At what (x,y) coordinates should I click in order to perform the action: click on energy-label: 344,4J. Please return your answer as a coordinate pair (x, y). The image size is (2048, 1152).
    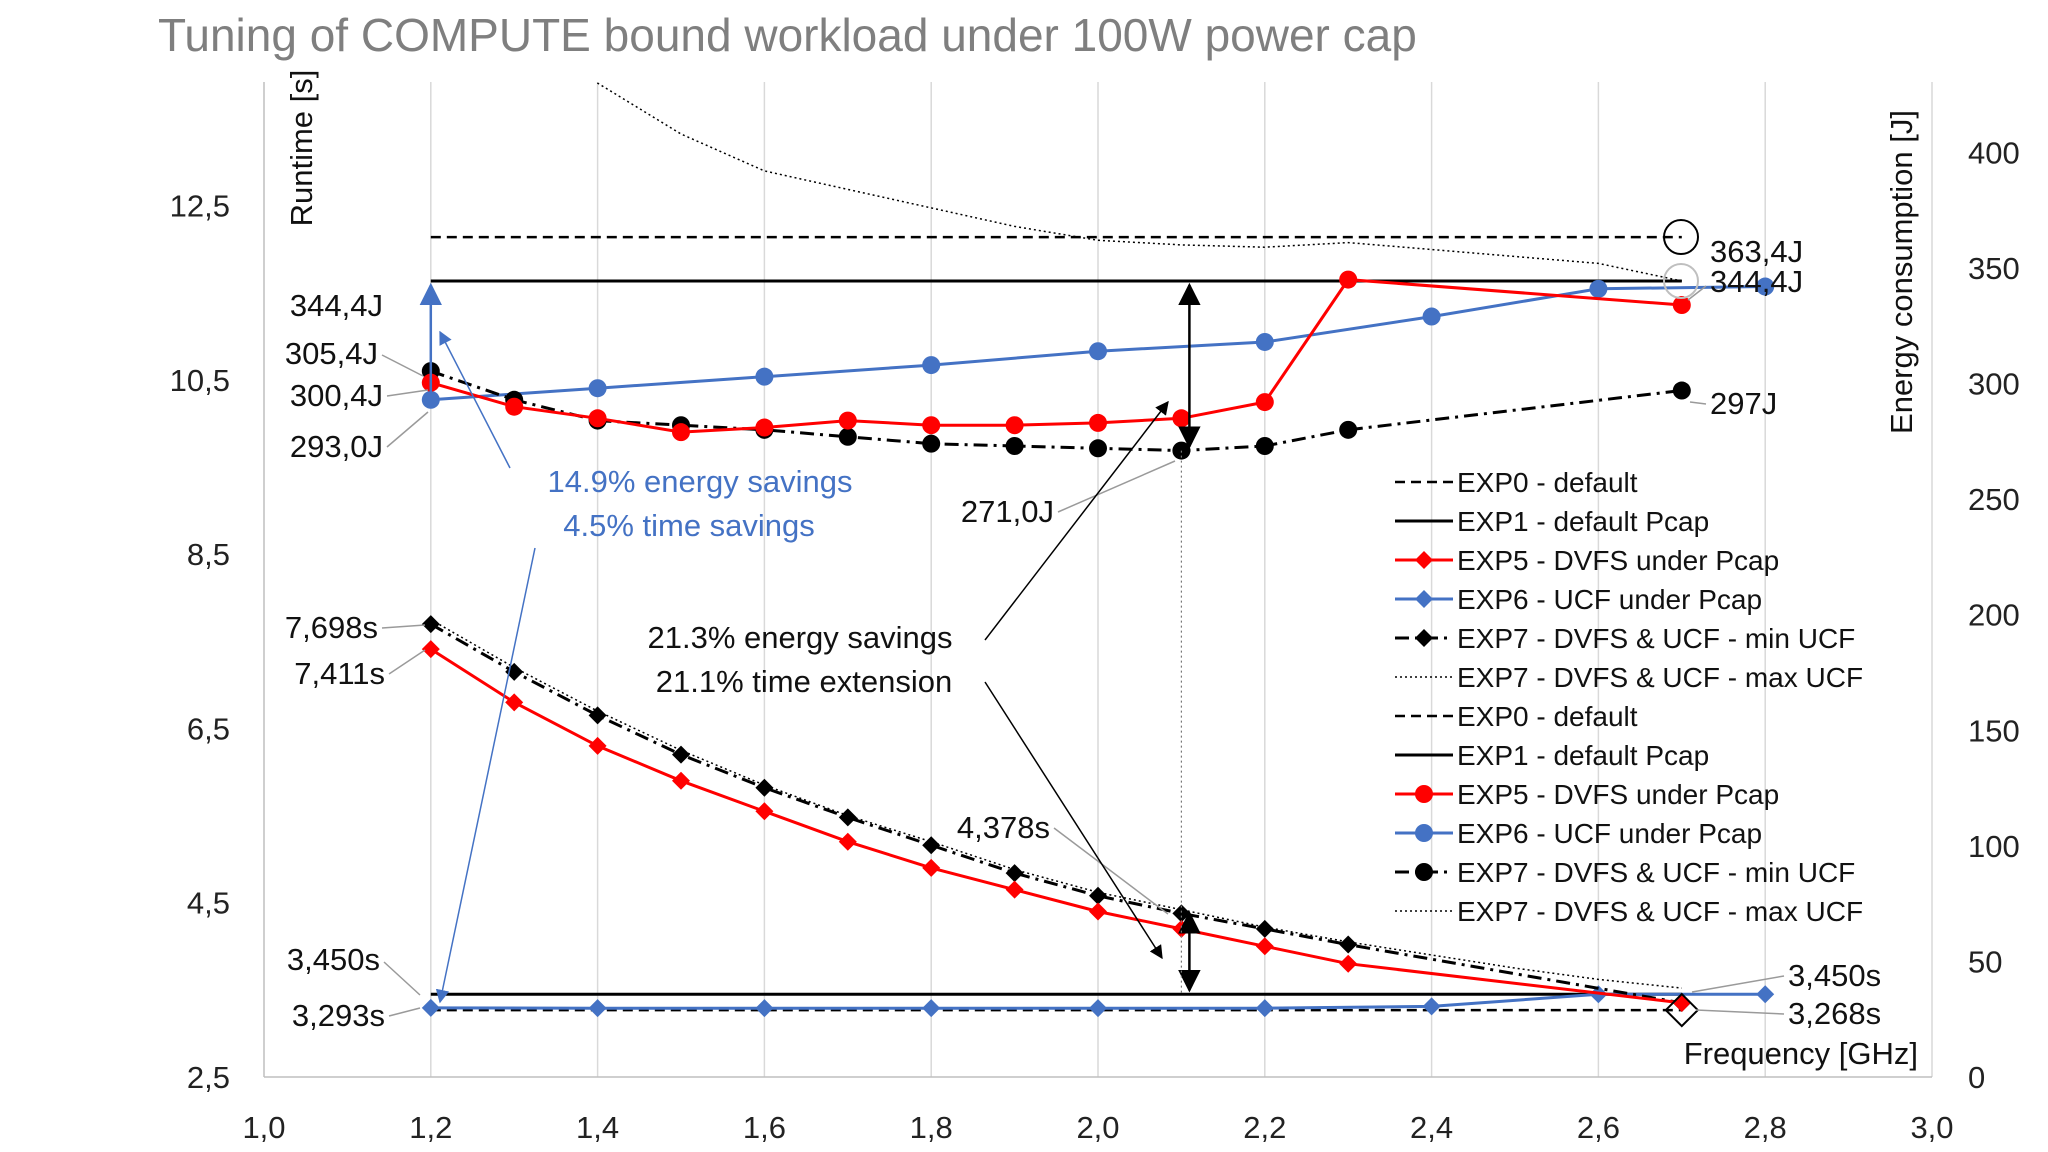
    Looking at the image, I should click on (336, 305).